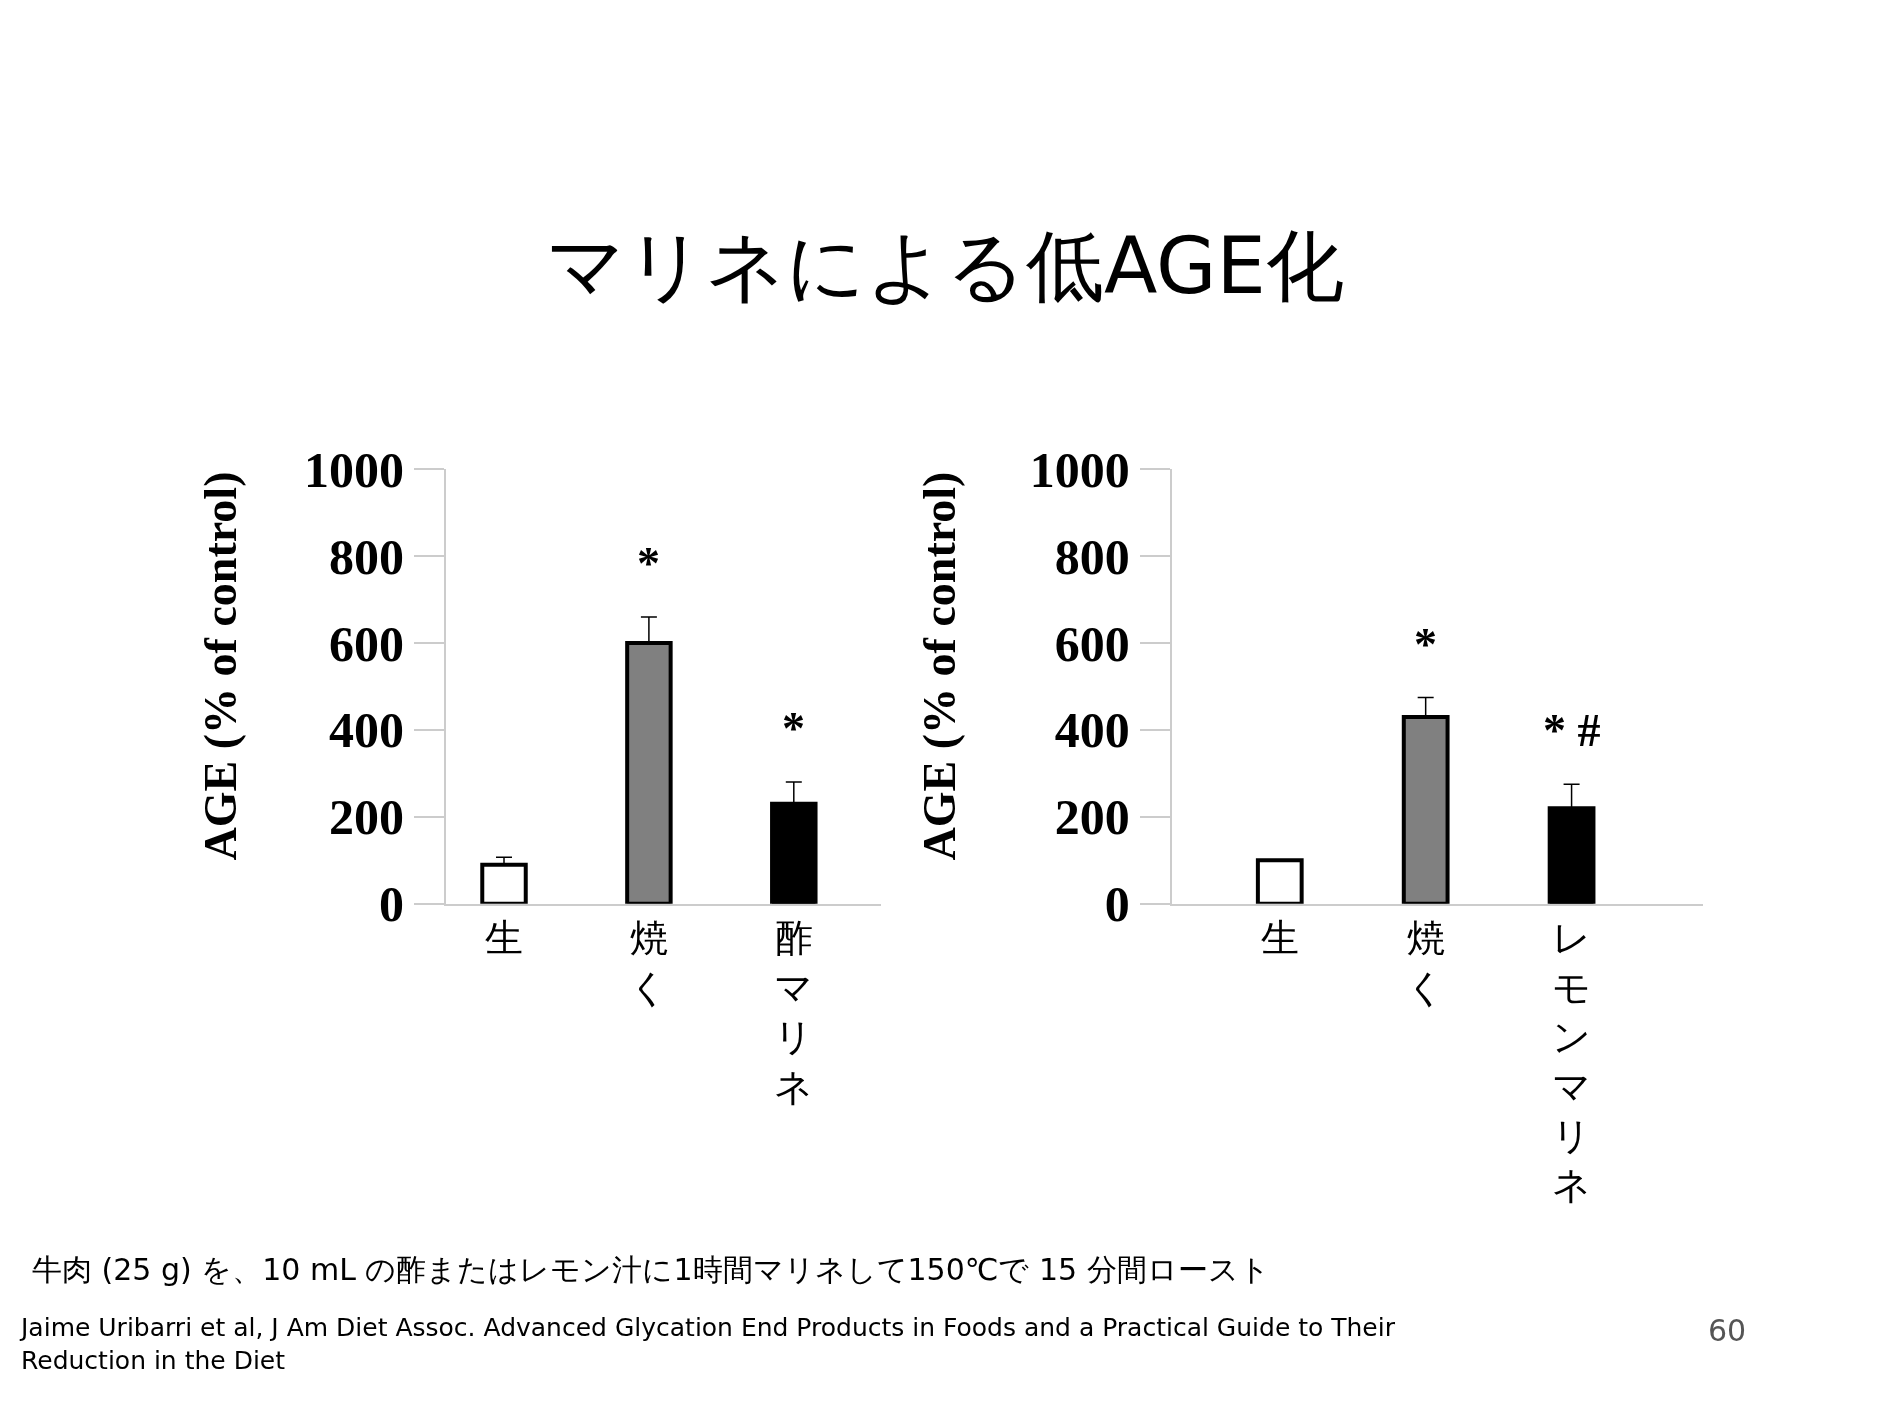 Image resolution: width=1890 pixels, height=1418 pixels. I want to click on x-tick-label: レモンマリネ, so click(1572, 1062).